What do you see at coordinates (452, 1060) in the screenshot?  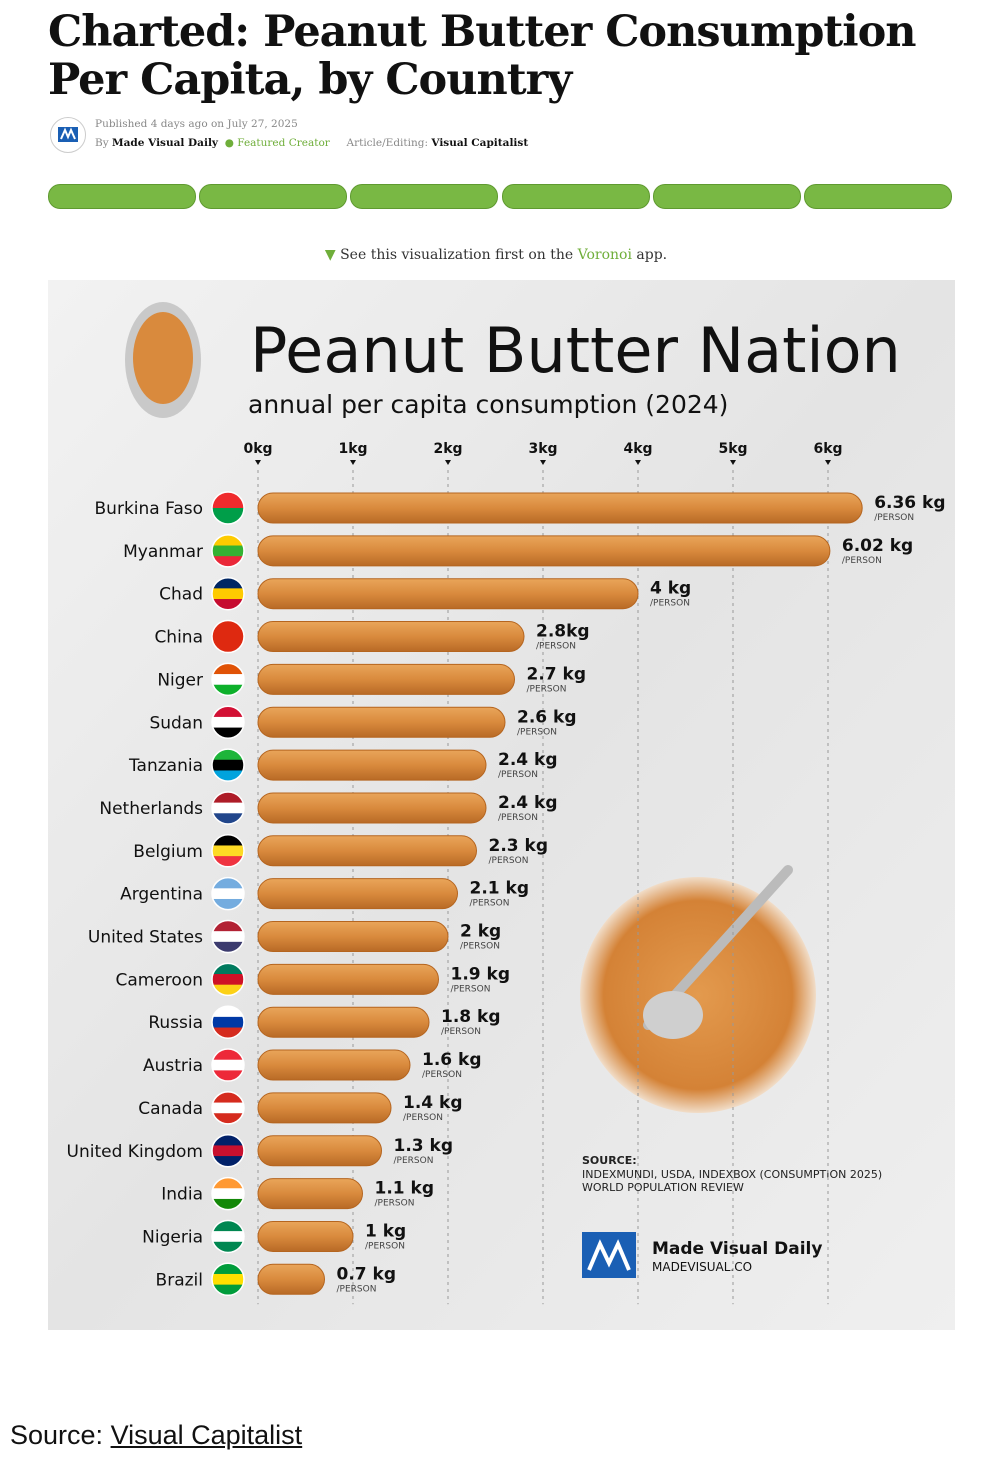 I see `value-label: 1.6 kg` at bounding box center [452, 1060].